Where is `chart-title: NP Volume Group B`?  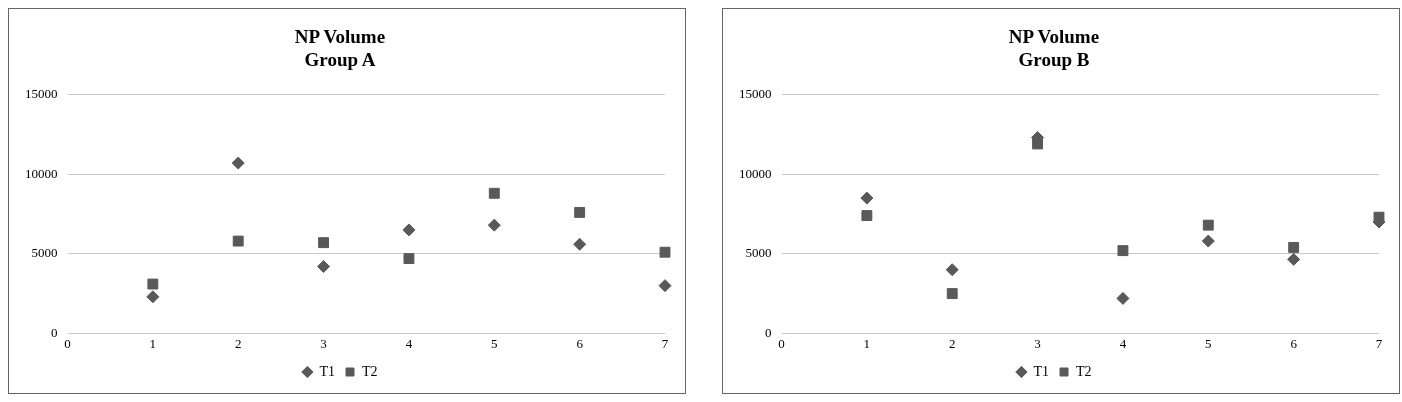
chart-title: NP Volume Group B is located at coordinates (1054, 48).